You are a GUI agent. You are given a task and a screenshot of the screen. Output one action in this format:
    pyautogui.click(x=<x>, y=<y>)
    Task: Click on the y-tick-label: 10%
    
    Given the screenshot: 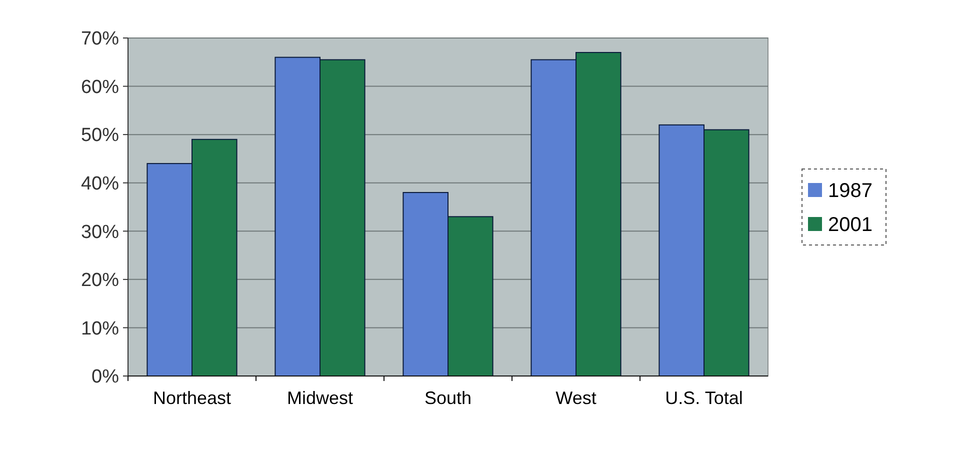 What is the action you would take?
    pyautogui.click(x=100, y=329)
    